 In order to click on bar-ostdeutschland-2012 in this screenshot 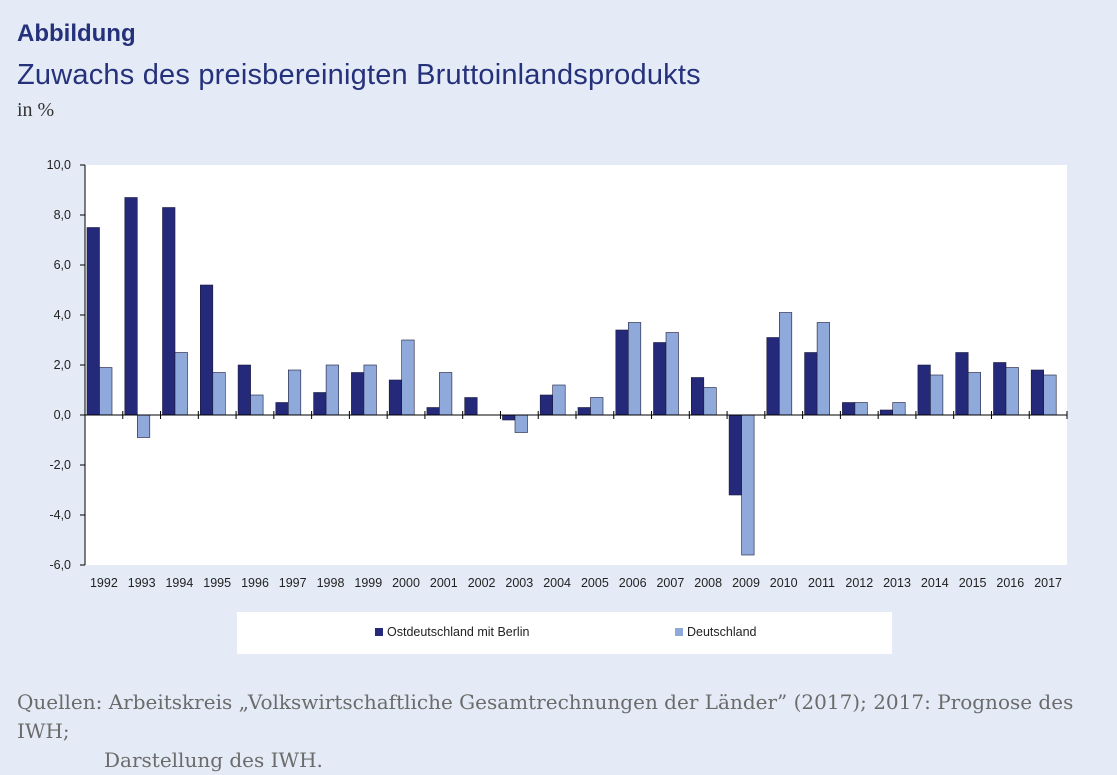, I will do `click(849, 409)`.